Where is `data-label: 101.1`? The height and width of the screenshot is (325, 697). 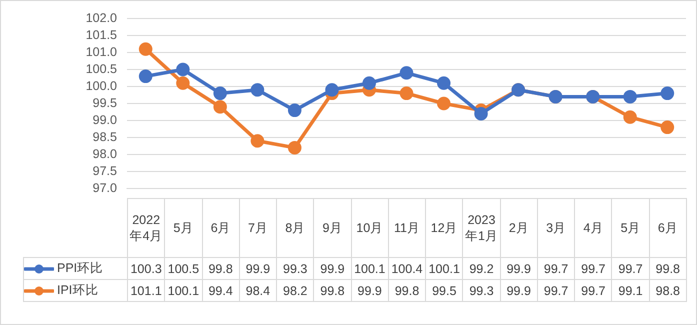
data-label: 101.1 is located at coordinates (146, 291).